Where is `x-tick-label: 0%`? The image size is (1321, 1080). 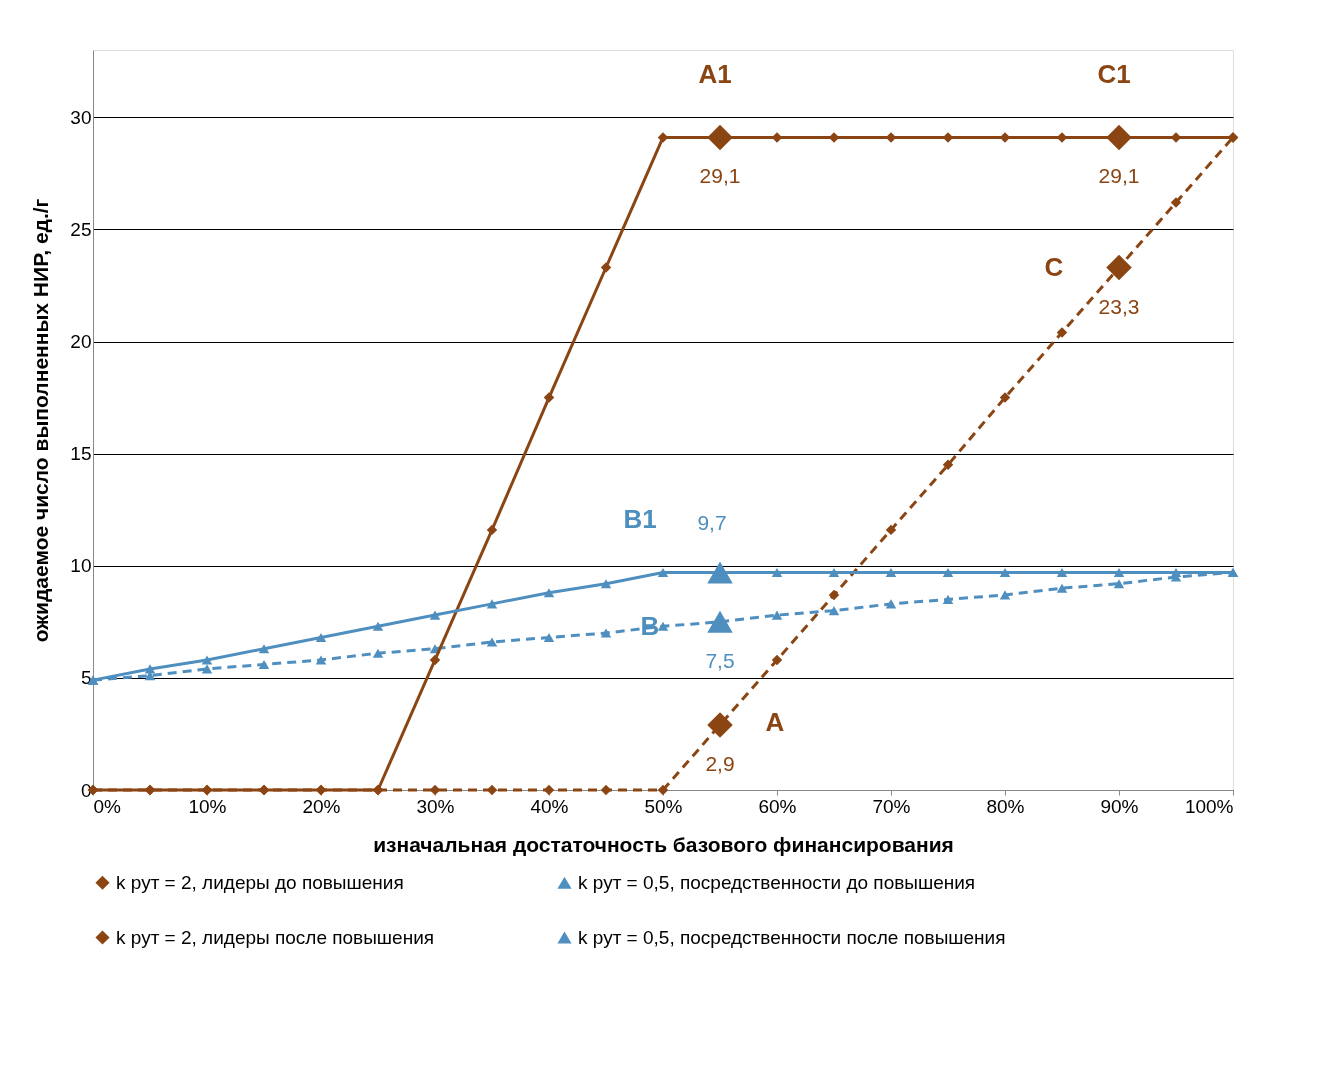 x-tick-label: 0% is located at coordinates (107, 806).